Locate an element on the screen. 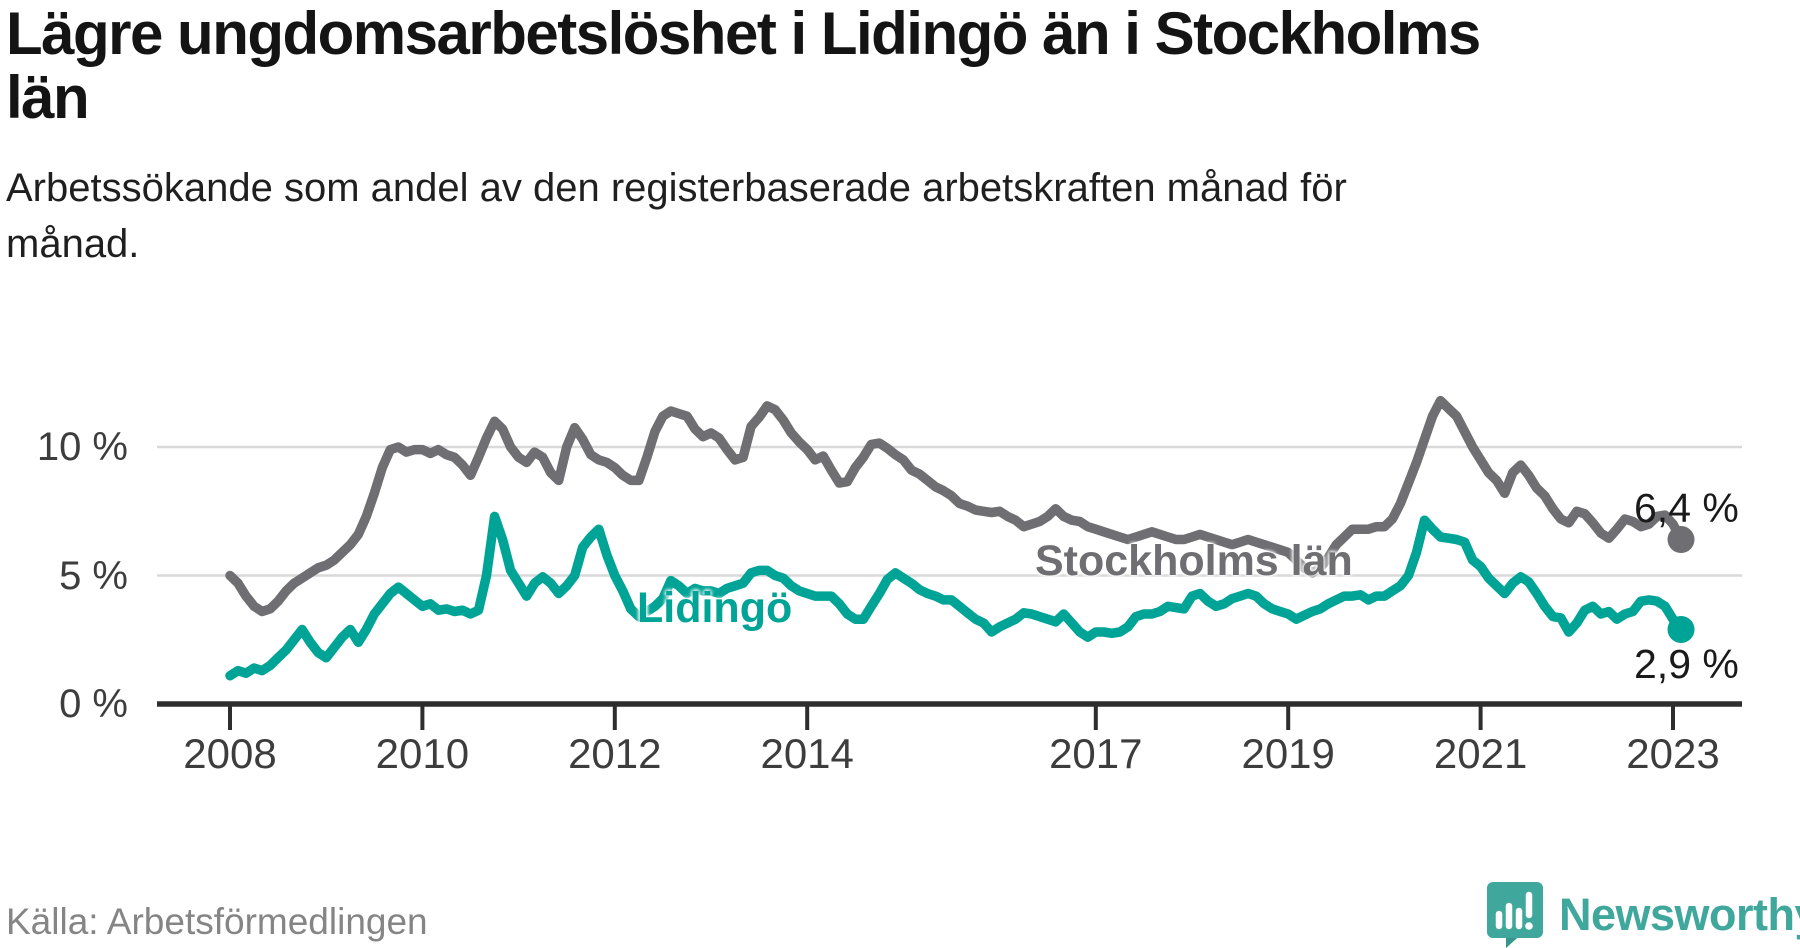 This screenshot has height=948, width=1800. source-note: Källa: Arbetsförmedlingen is located at coordinates (217, 921).